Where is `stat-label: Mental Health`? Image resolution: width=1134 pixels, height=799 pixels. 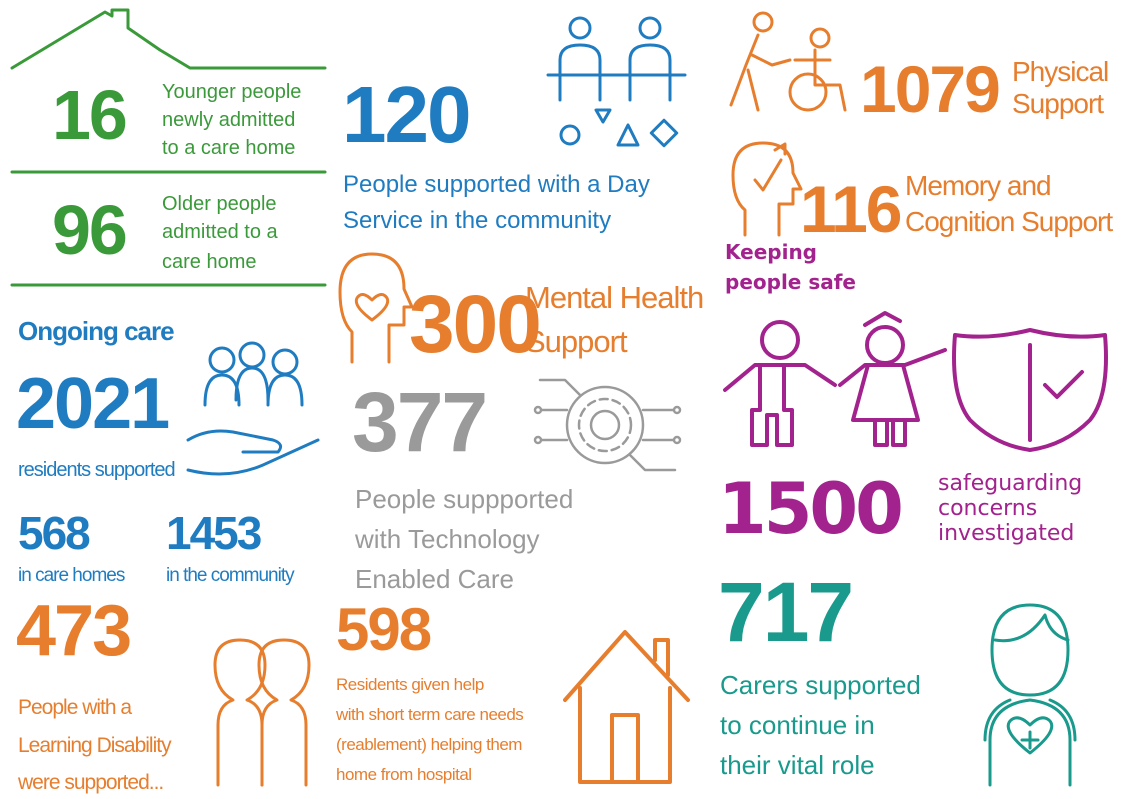
stat-label: Mental Health is located at coordinates (614, 297).